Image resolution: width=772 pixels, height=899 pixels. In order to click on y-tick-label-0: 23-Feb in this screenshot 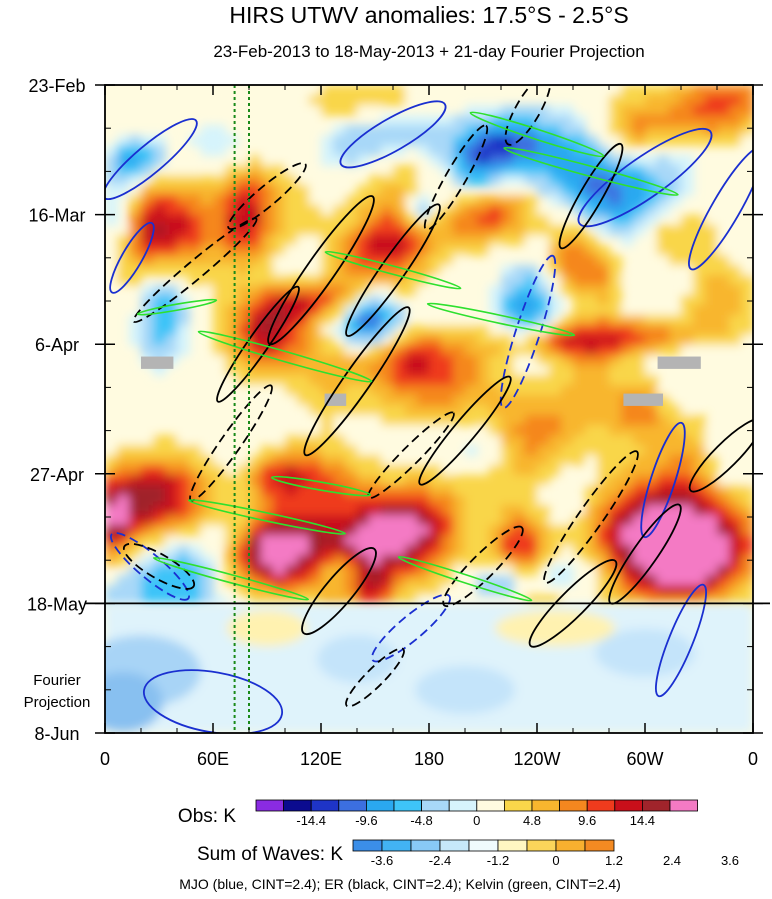, I will do `click(56, 86)`.